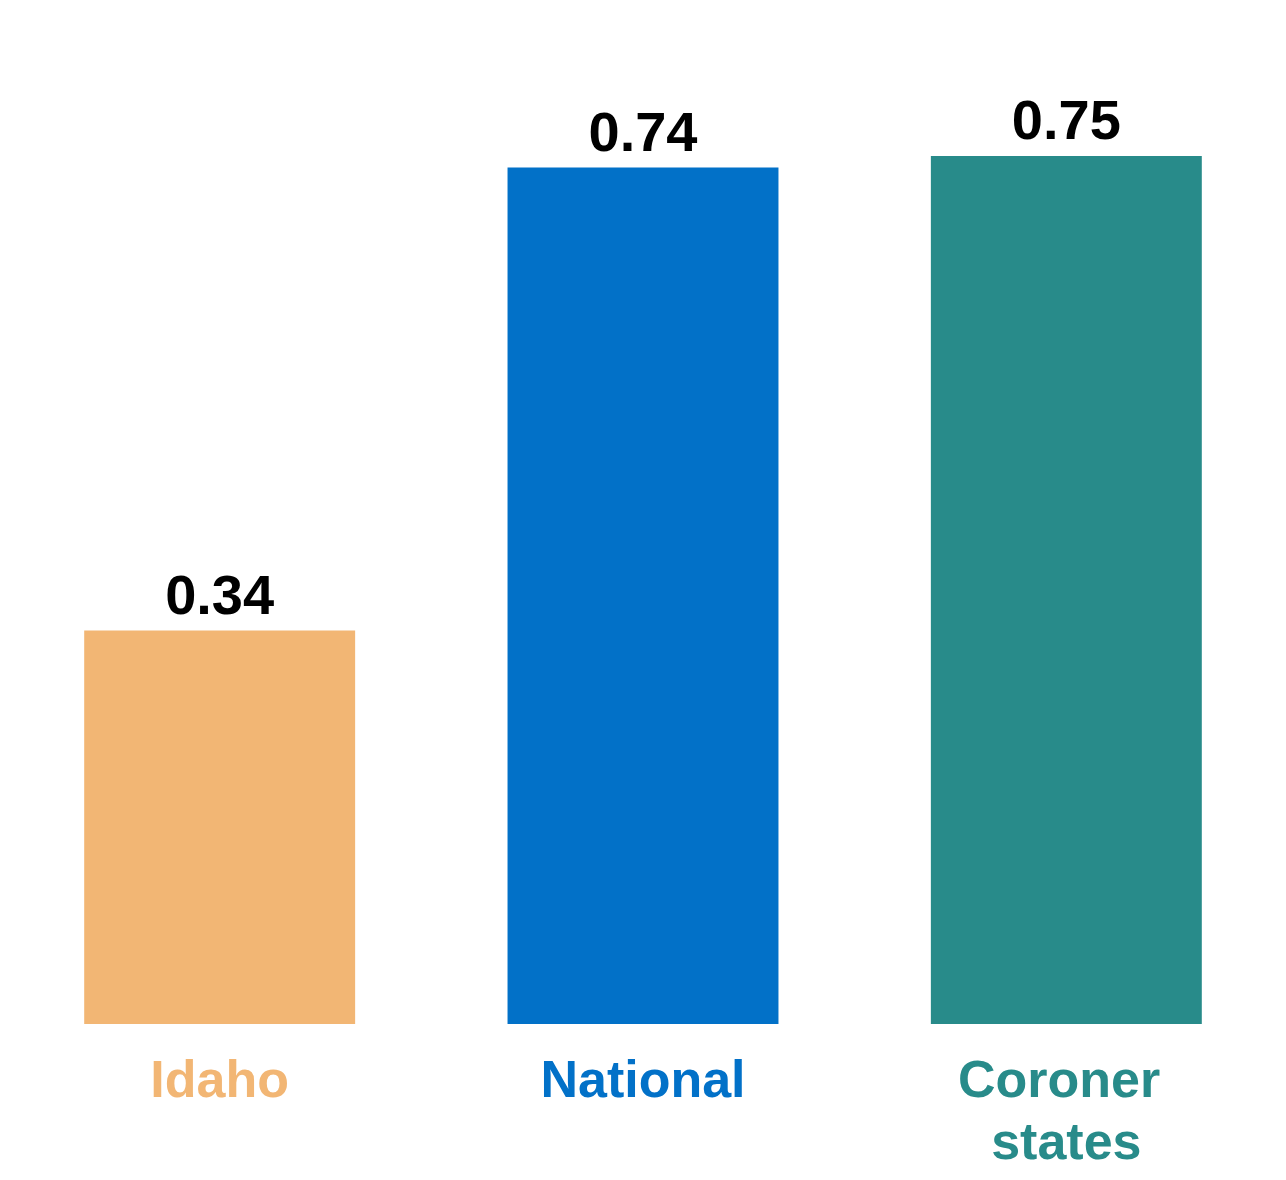 This screenshot has height=1180, width=1286. I want to click on x-tick-label: National, so click(643, 1079).